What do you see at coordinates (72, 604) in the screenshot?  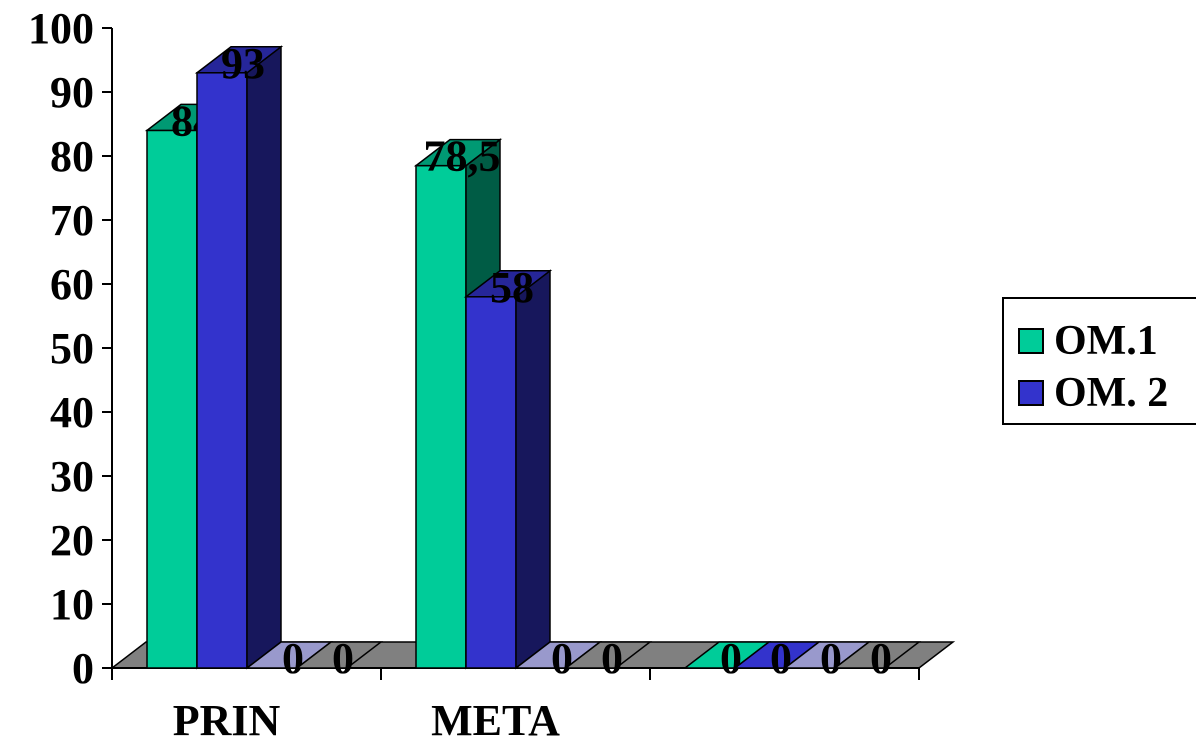 I see `y-tick-label: 10` at bounding box center [72, 604].